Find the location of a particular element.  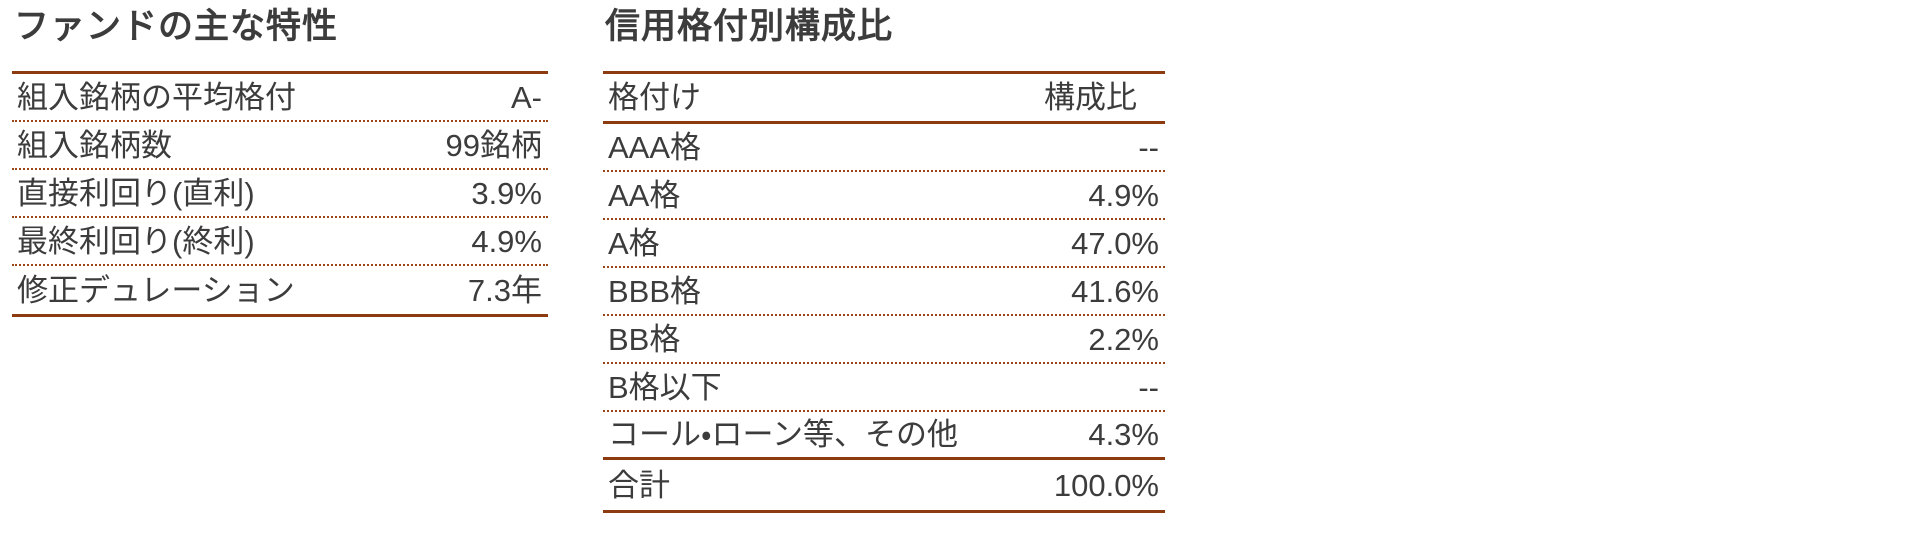

table-row: AA格 4.9% is located at coordinates (884, 196).